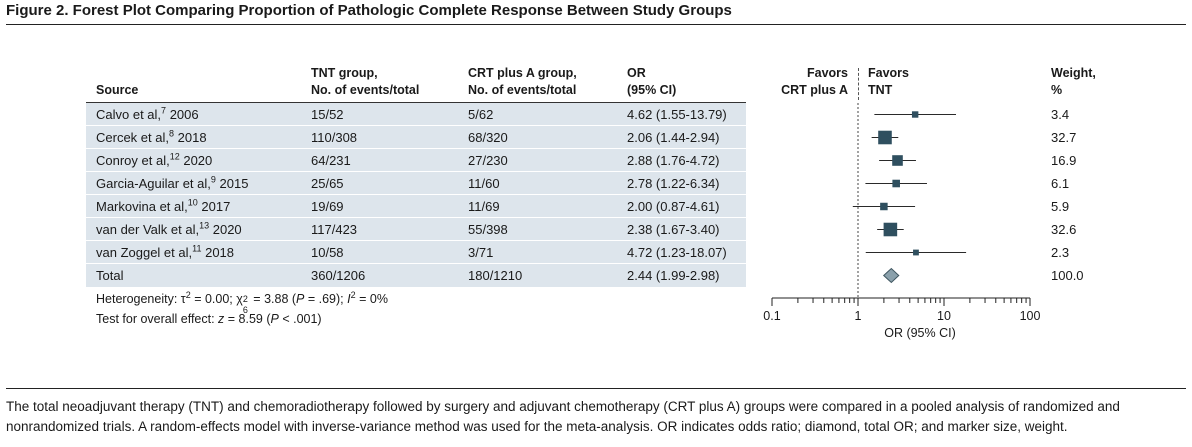  I want to click on header-crt-1: CRT plus A group,, so click(522, 73).